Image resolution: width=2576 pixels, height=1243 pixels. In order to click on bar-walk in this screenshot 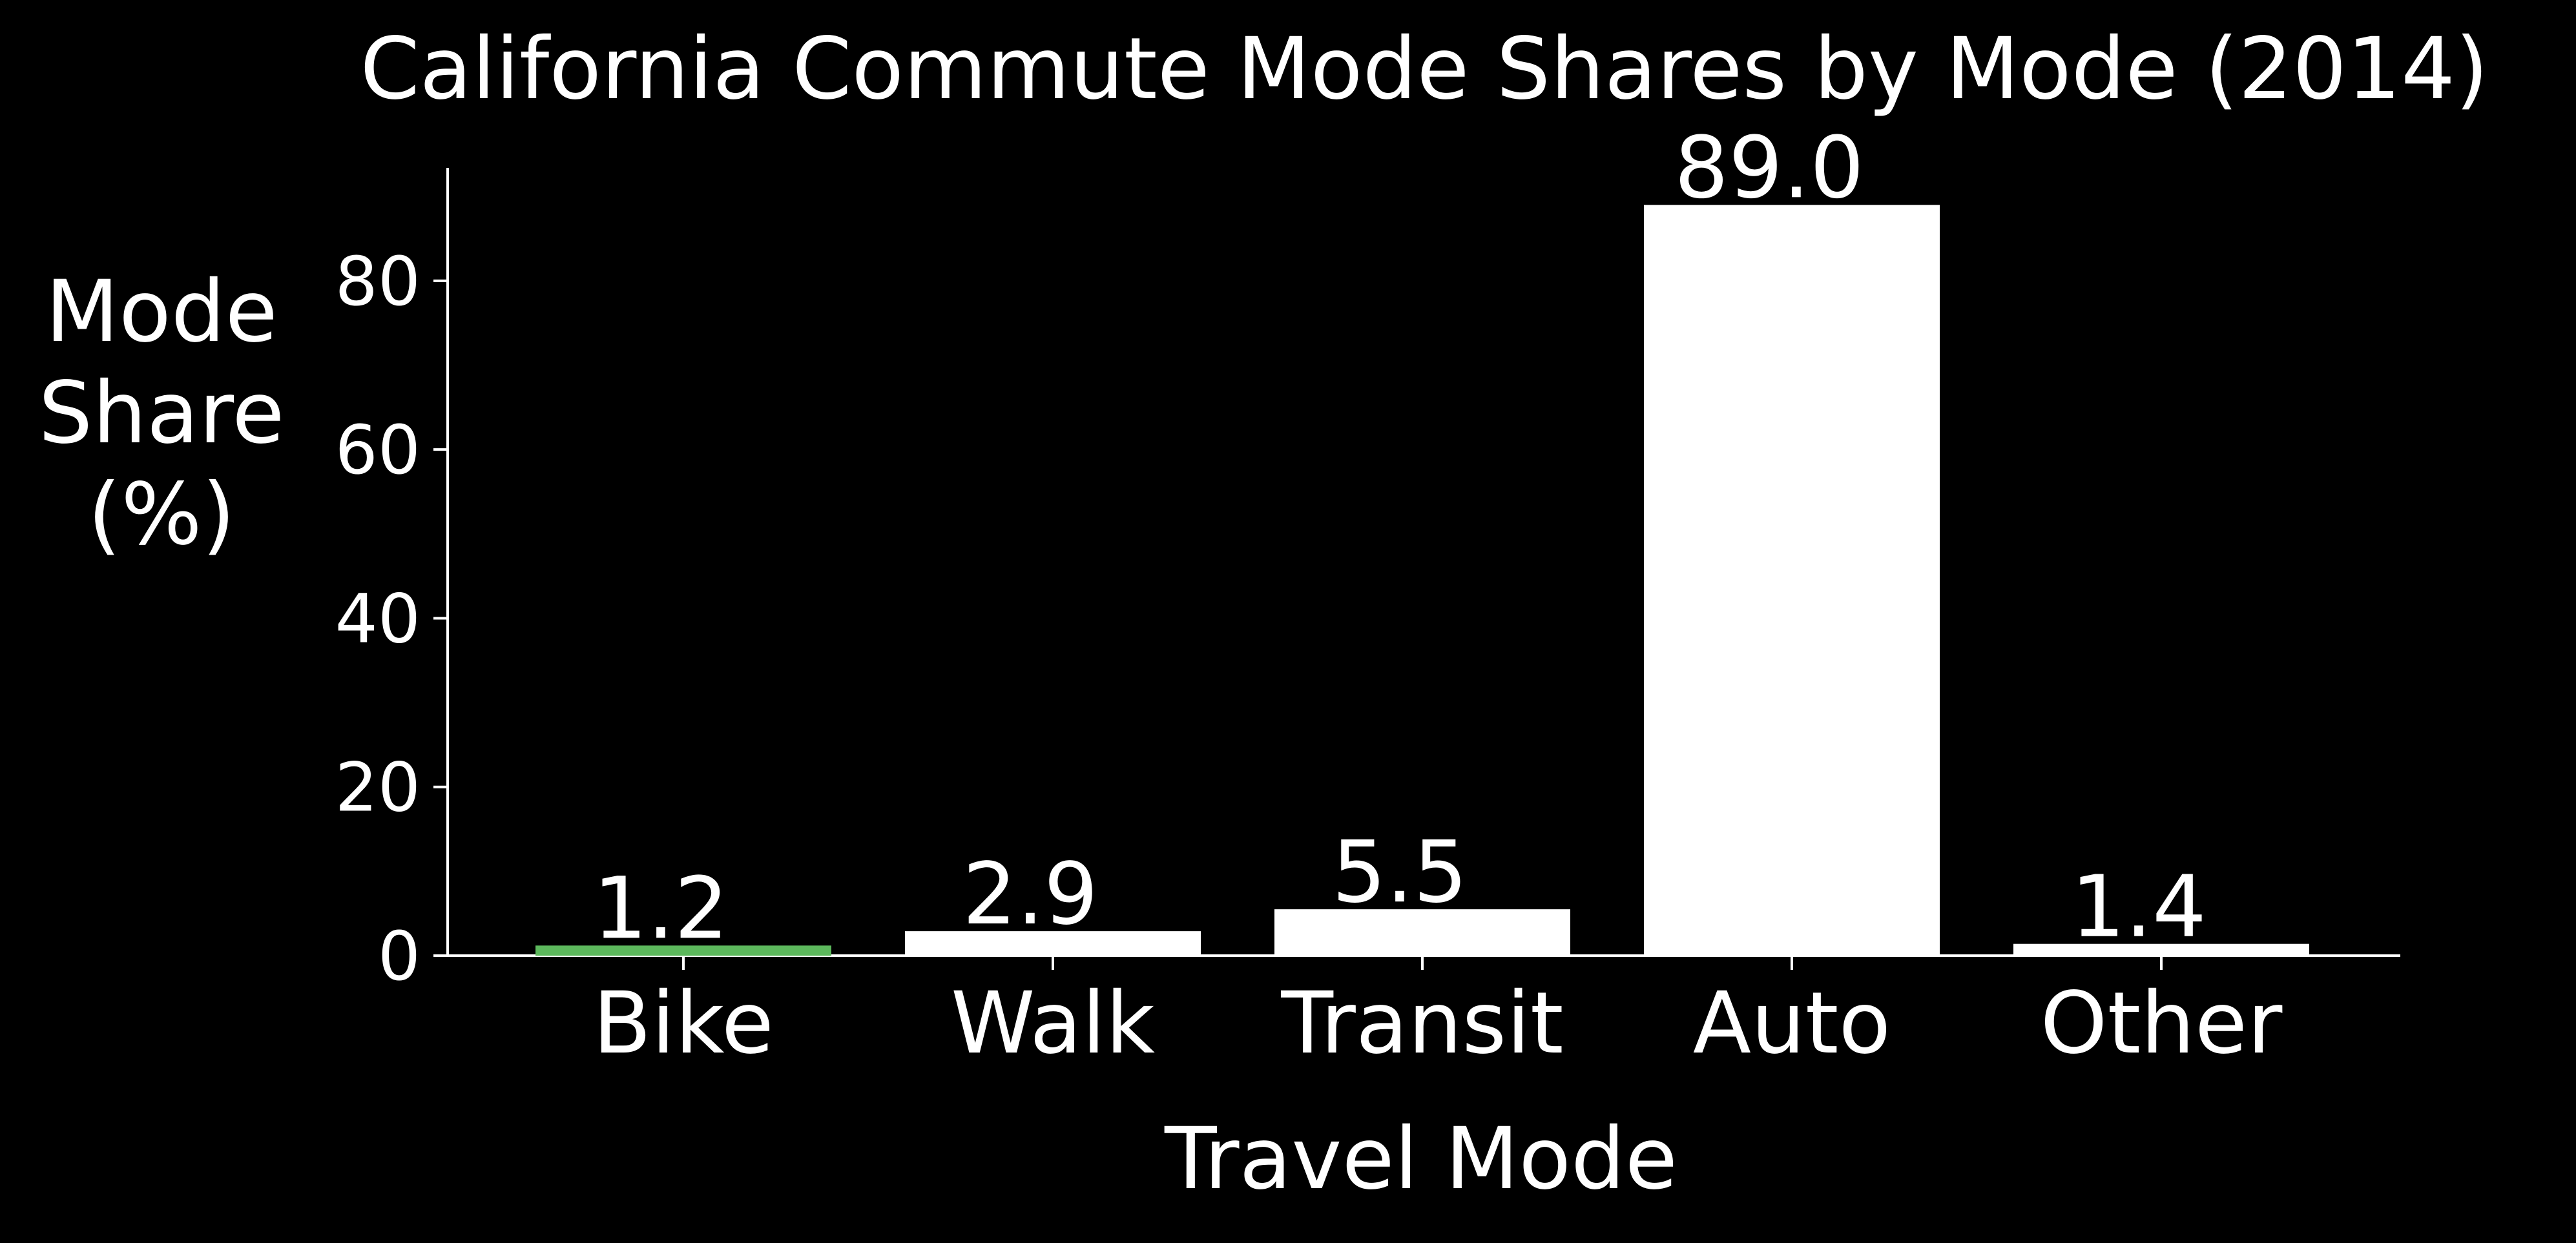, I will do `click(1053, 943)`.